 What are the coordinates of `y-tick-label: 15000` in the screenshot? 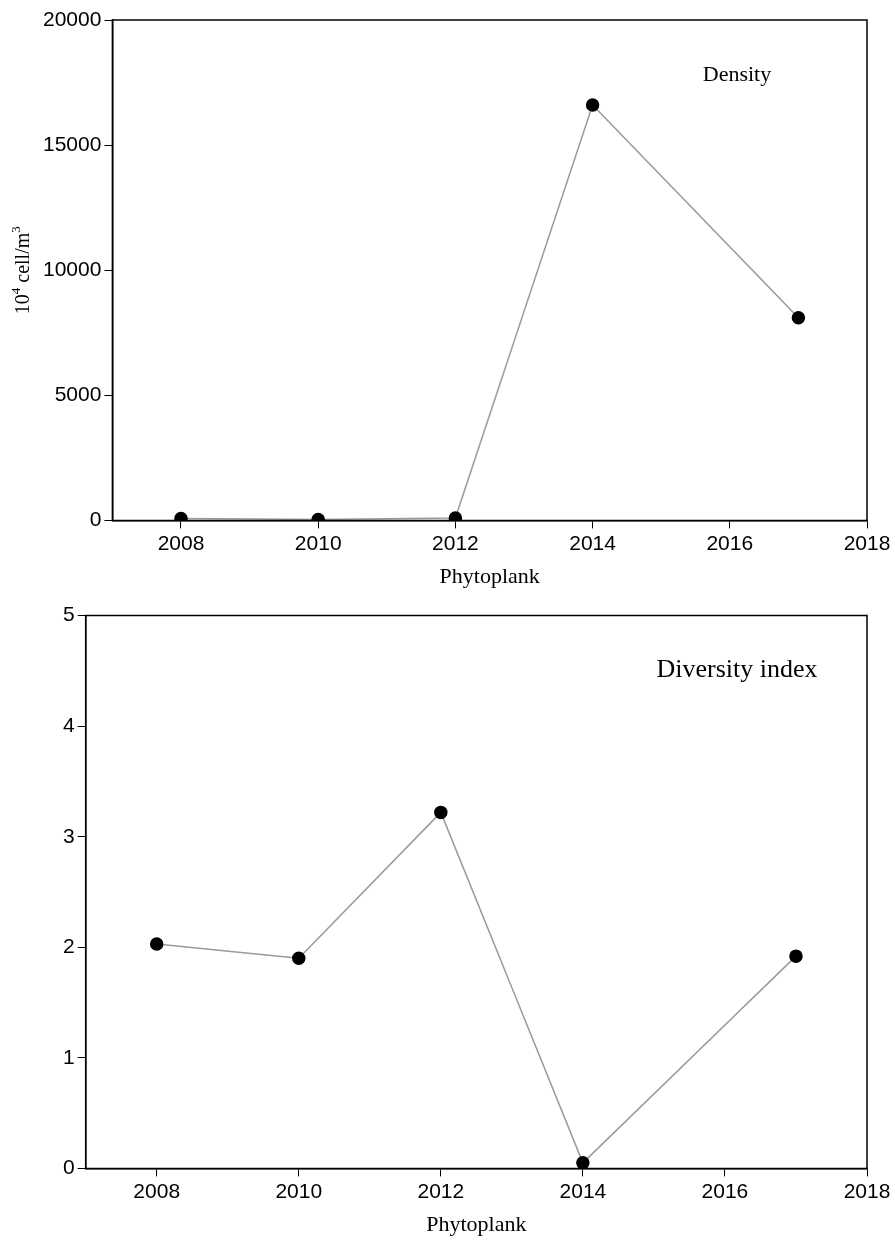 It's located at (72, 143).